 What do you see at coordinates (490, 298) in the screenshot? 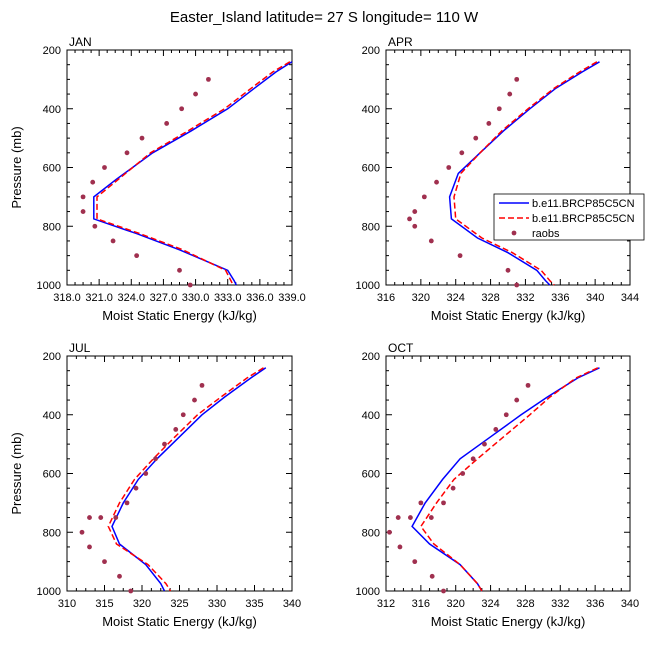
I see `x-tick-label: 328` at bounding box center [490, 298].